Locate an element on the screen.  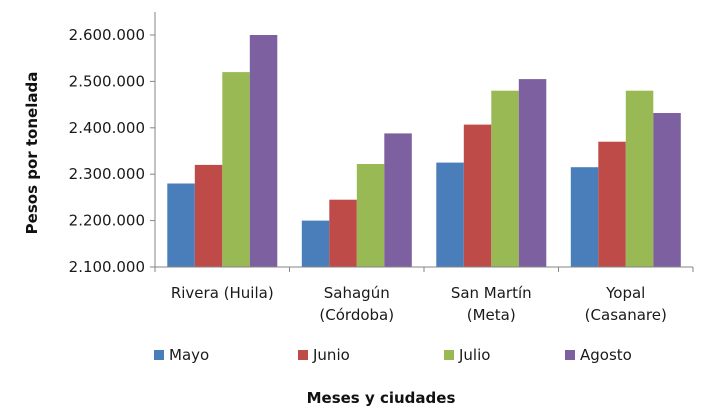
category-label: Yopal (Casanare) is located at coordinates (626, 304).